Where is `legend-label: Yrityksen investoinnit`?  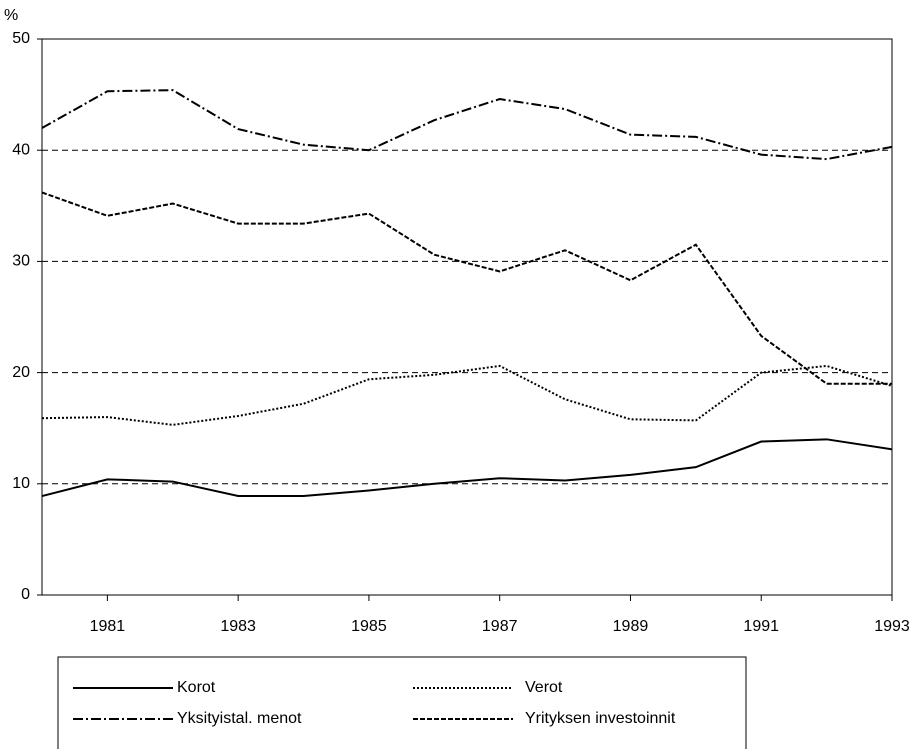
legend-label: Yrityksen investoinnit is located at coordinates (600, 718).